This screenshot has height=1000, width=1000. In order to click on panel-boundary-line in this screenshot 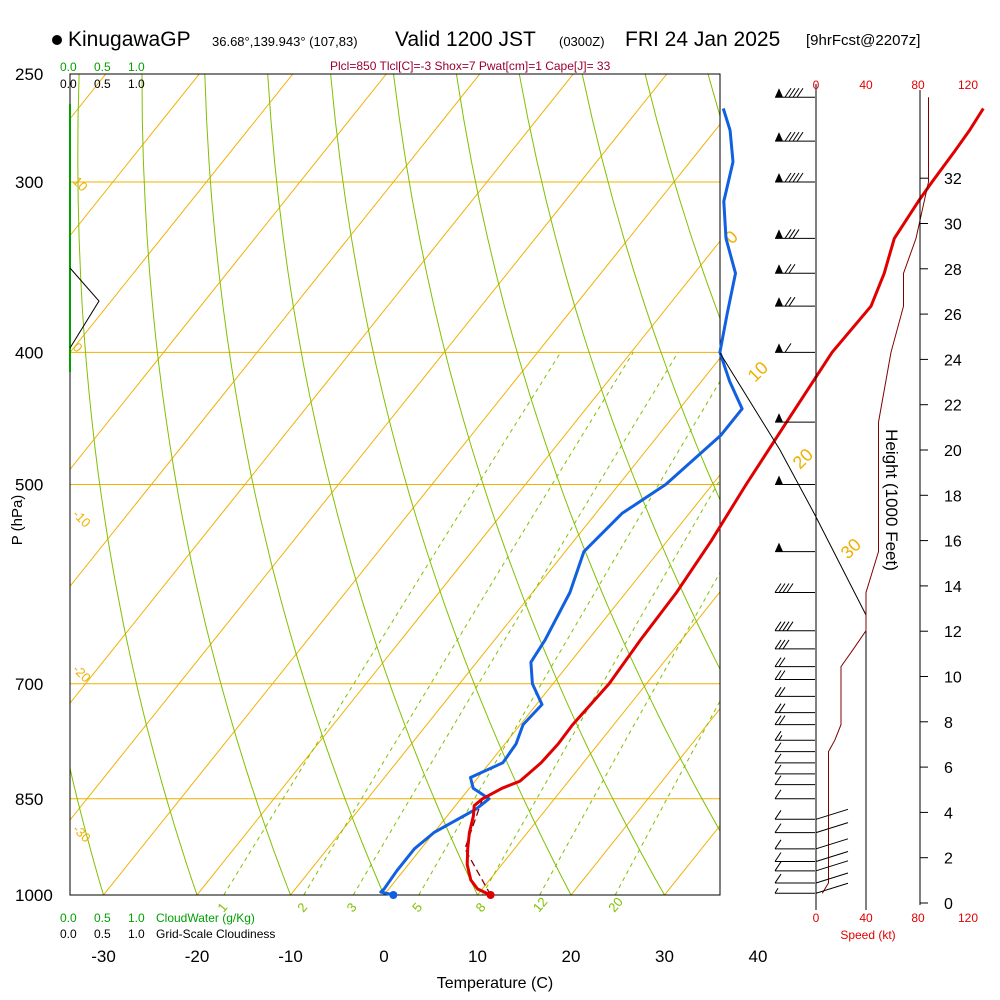, I will do `click(793, 576)`.